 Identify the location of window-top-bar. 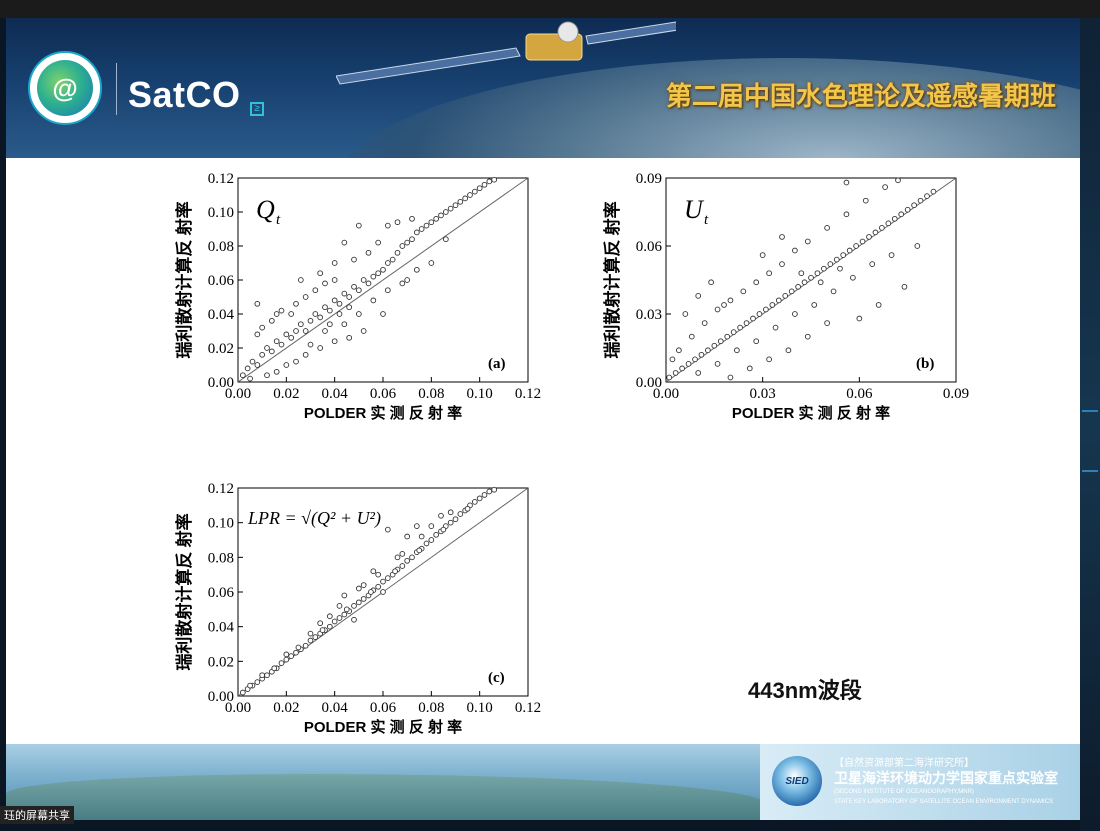
(550, 9).